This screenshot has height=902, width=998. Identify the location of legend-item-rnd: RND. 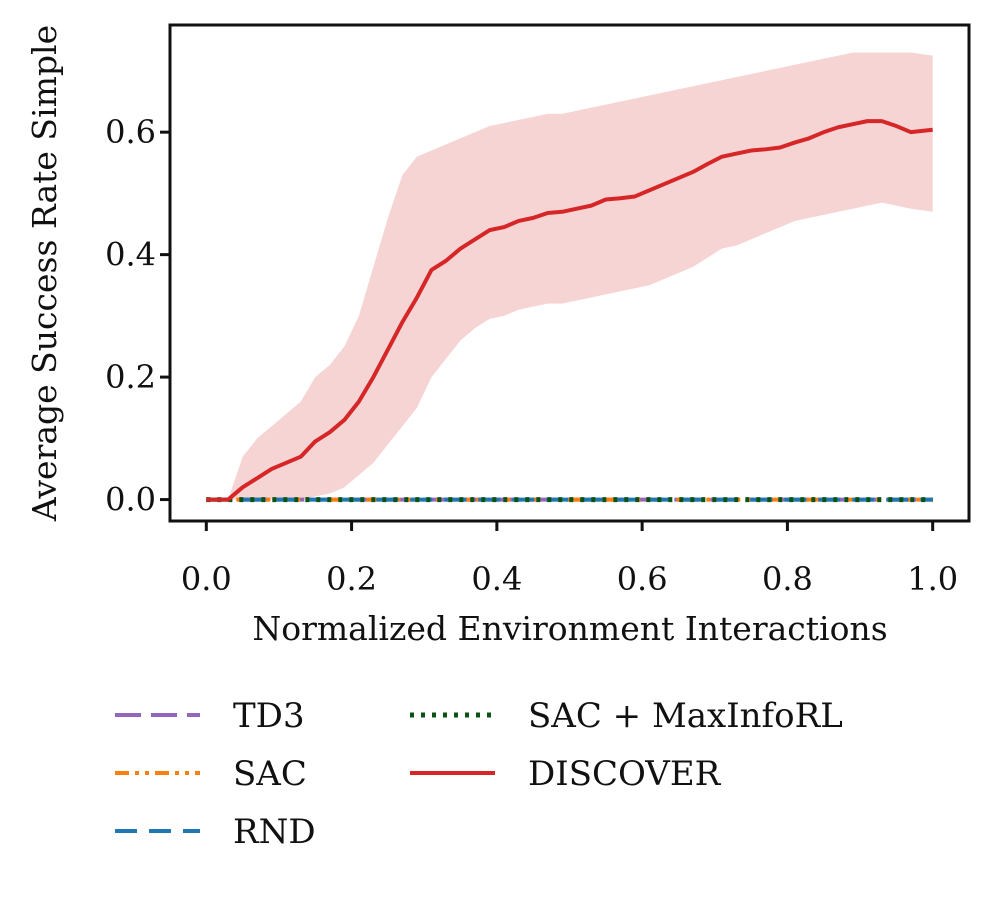
(215, 832).